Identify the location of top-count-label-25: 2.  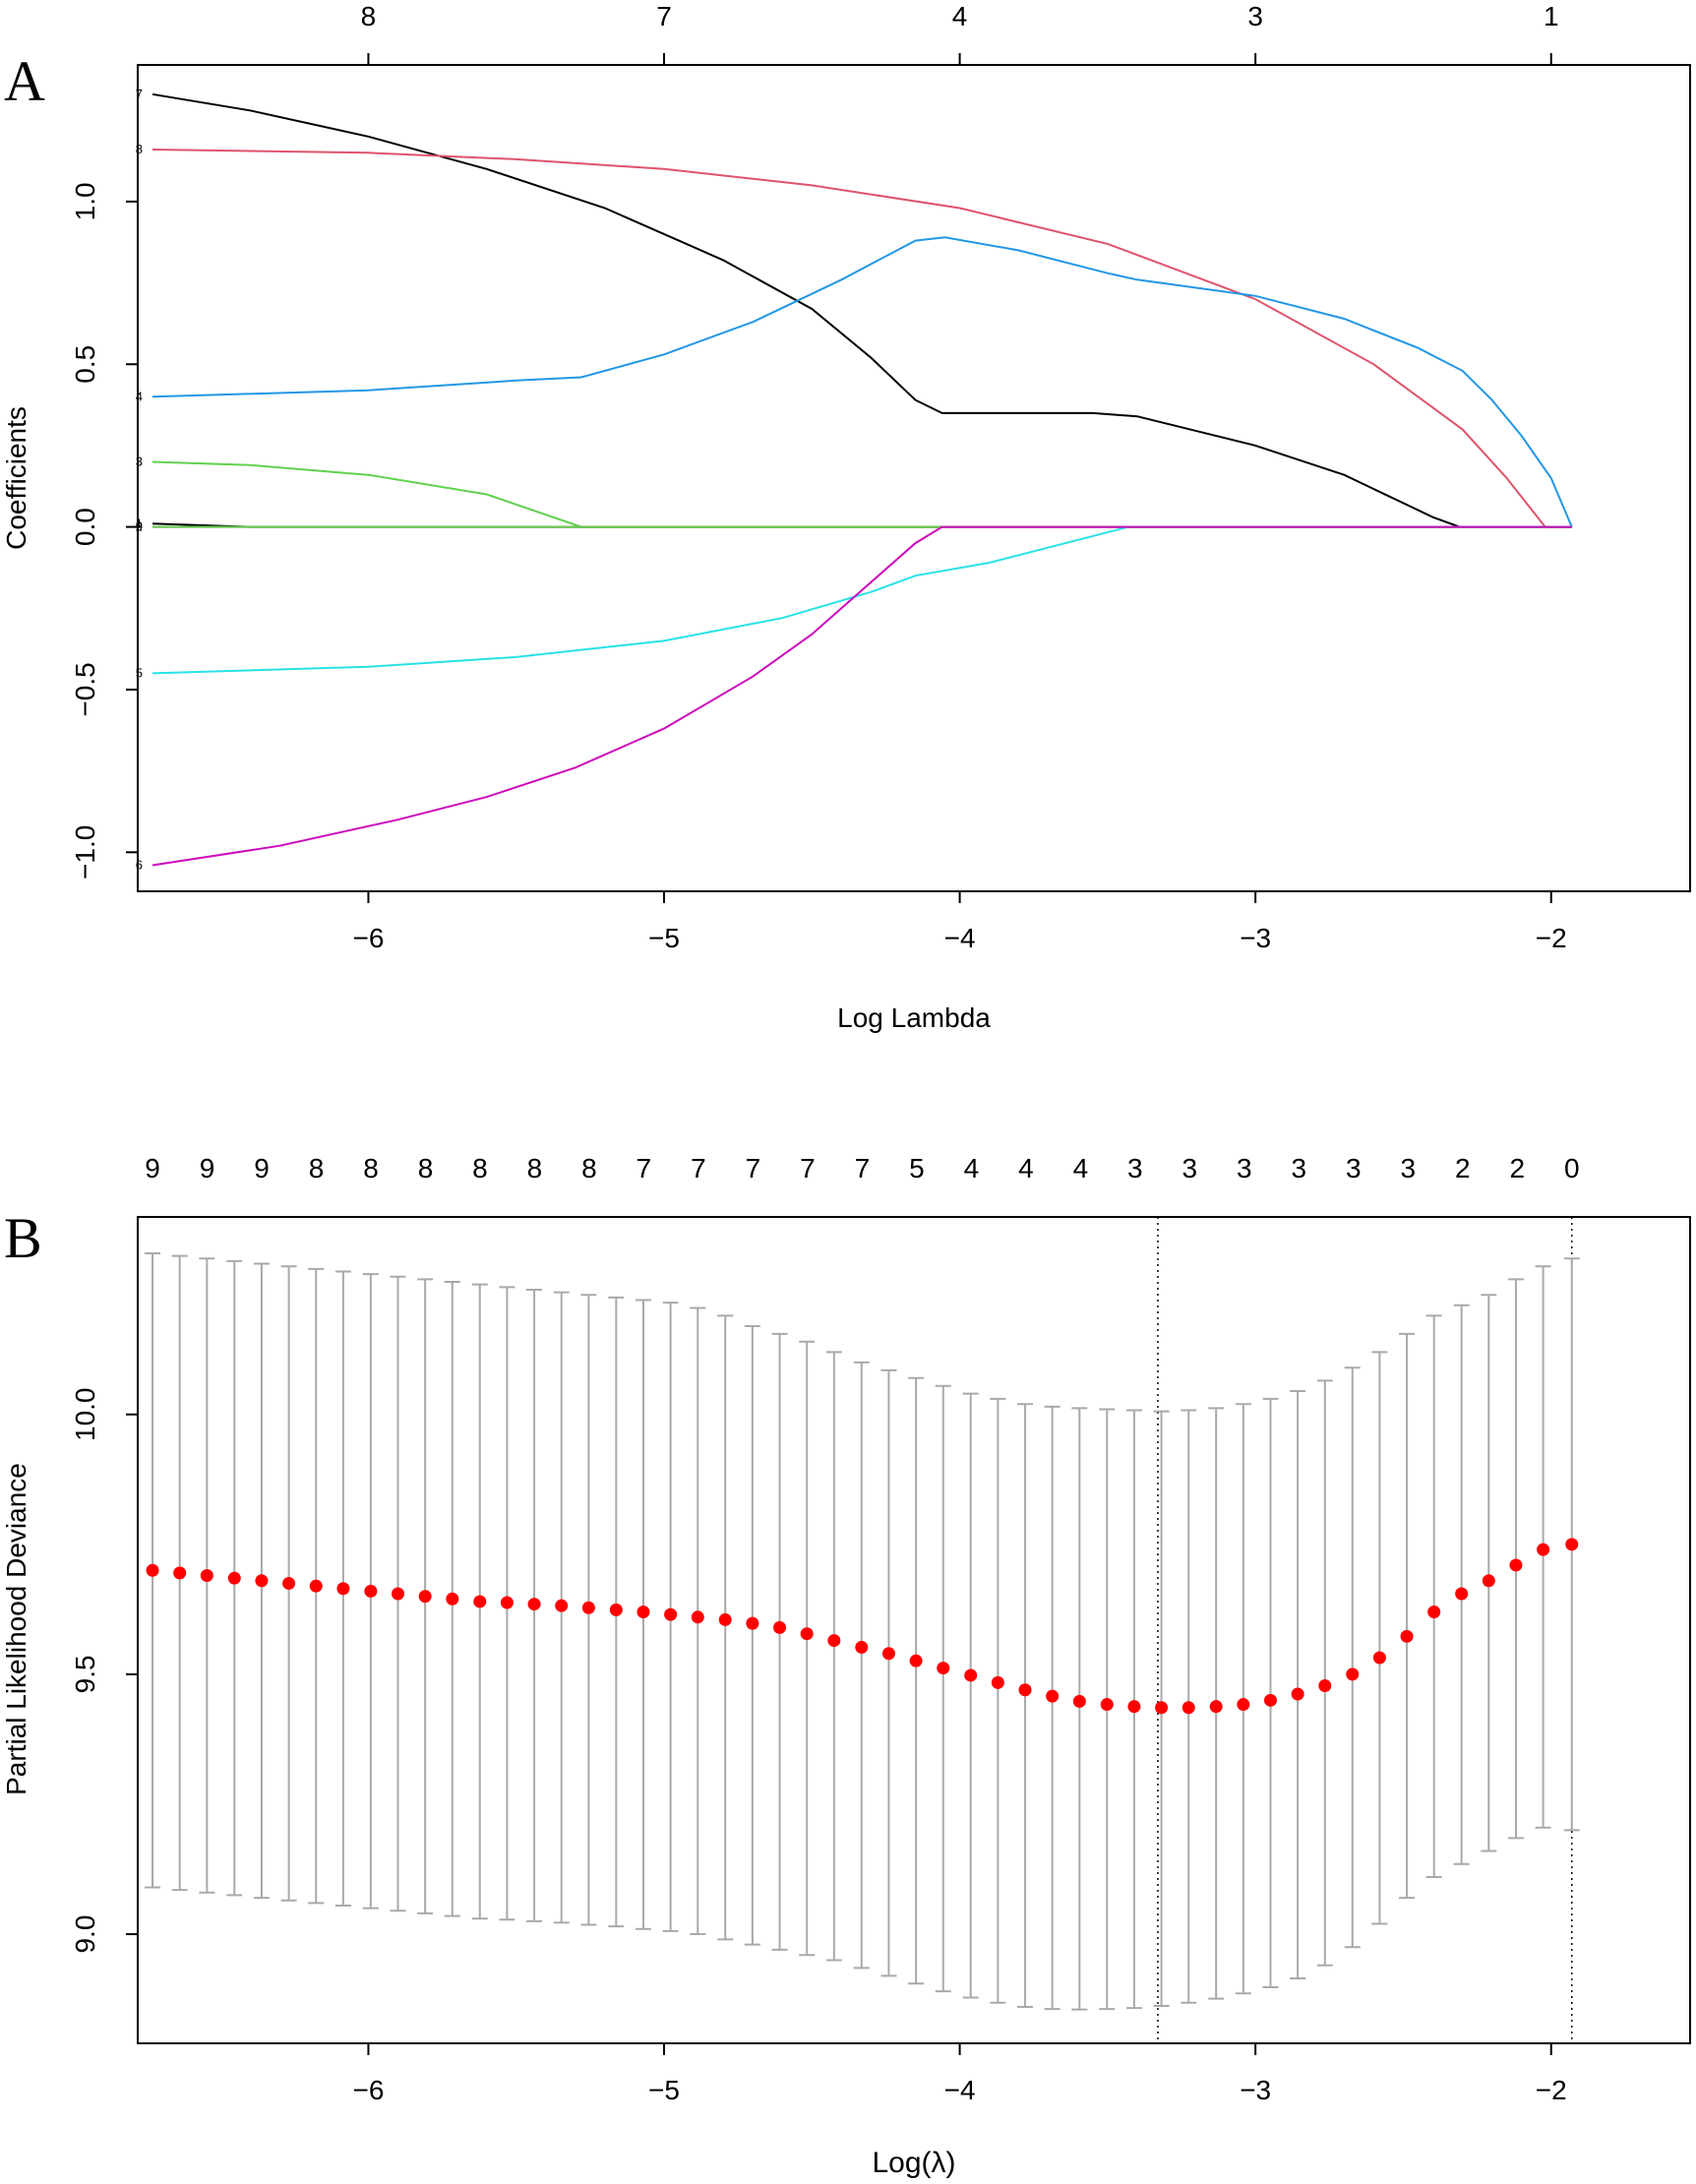
(1517, 1168).